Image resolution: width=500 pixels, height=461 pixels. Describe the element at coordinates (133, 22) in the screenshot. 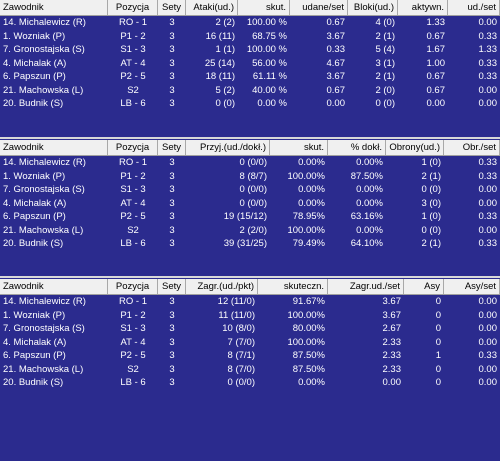

I see `table-cell: RO - 1` at that location.